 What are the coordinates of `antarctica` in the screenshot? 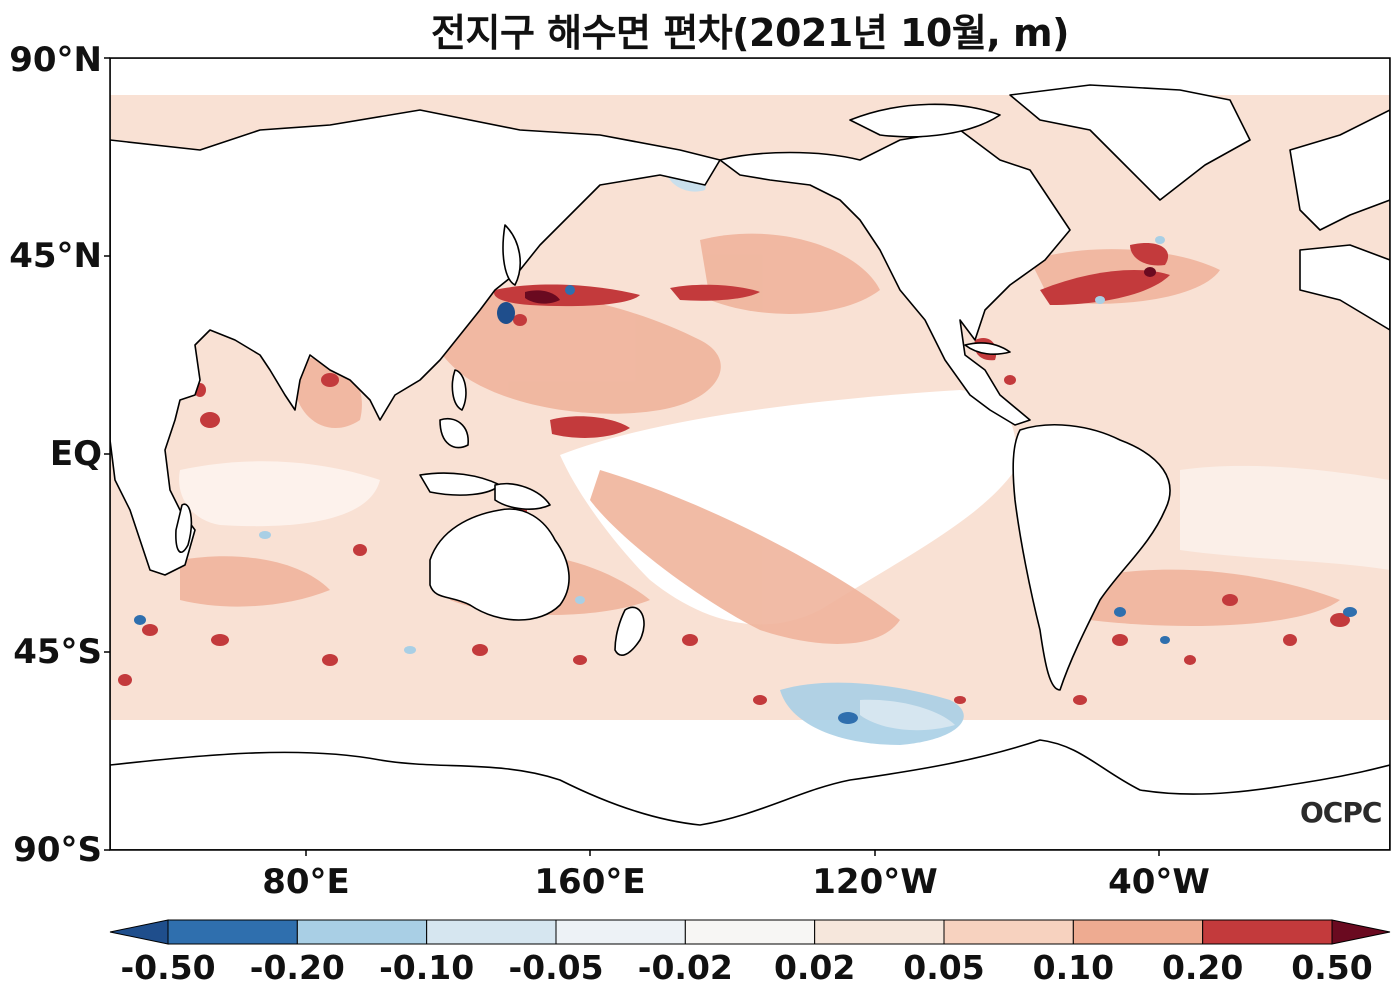 It's located at (750, 794).